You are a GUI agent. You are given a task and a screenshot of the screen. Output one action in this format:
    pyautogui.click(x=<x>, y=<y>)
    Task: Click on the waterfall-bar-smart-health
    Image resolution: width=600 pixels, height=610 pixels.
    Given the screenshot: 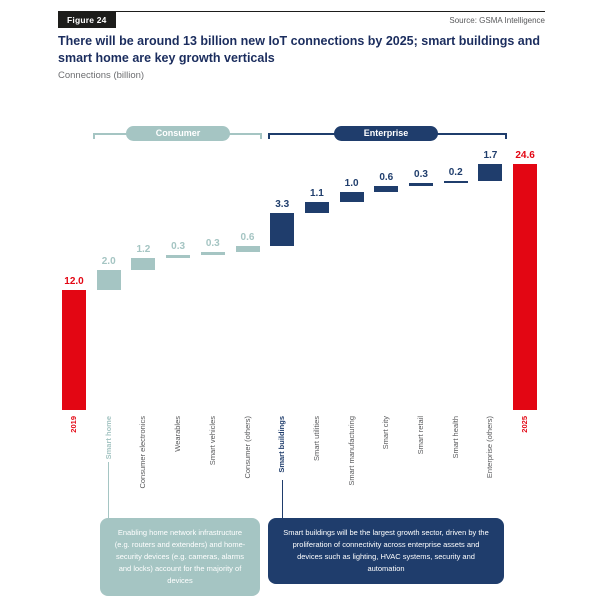 What is the action you would take?
    pyautogui.click(x=455, y=182)
    